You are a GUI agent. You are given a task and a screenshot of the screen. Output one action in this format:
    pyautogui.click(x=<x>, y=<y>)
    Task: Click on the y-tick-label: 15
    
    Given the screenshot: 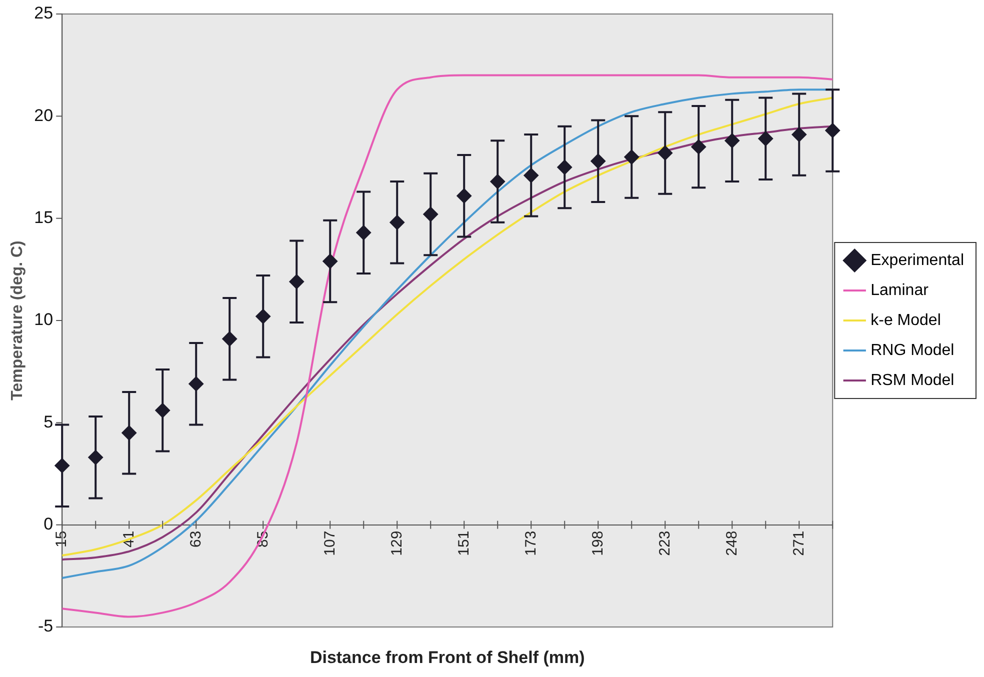 What is the action you would take?
    pyautogui.click(x=44, y=218)
    